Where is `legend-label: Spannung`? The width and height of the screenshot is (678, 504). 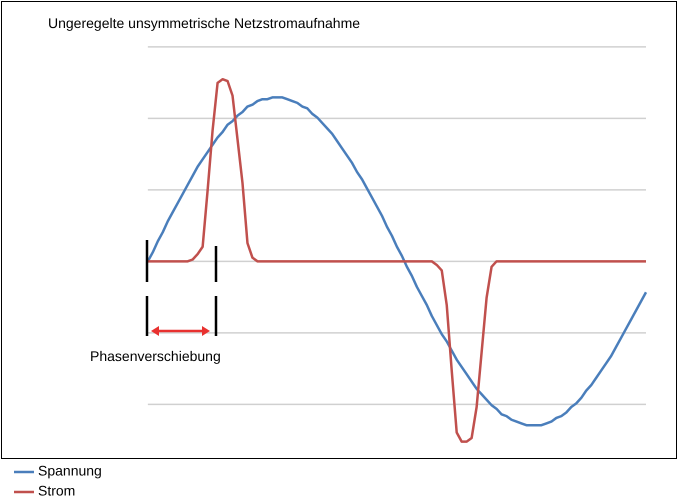 legend-label: Spannung is located at coordinates (70, 470).